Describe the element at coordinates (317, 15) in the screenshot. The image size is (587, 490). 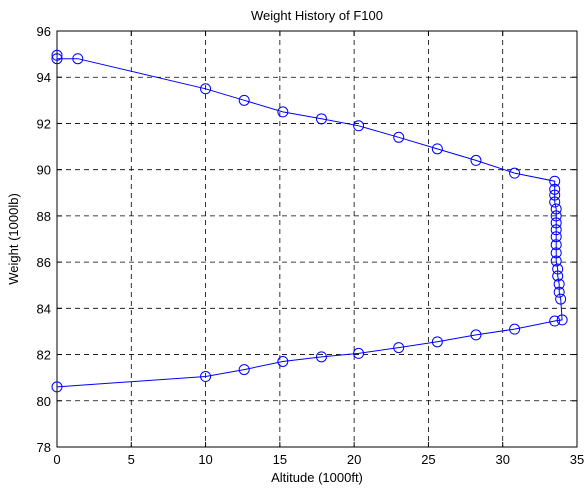
I see `chart-title: Weight History of F100` at that location.